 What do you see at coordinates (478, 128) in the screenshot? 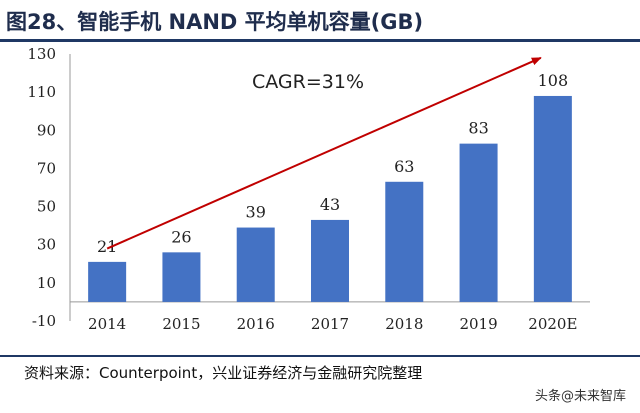
I see `data-label: 83` at bounding box center [478, 128].